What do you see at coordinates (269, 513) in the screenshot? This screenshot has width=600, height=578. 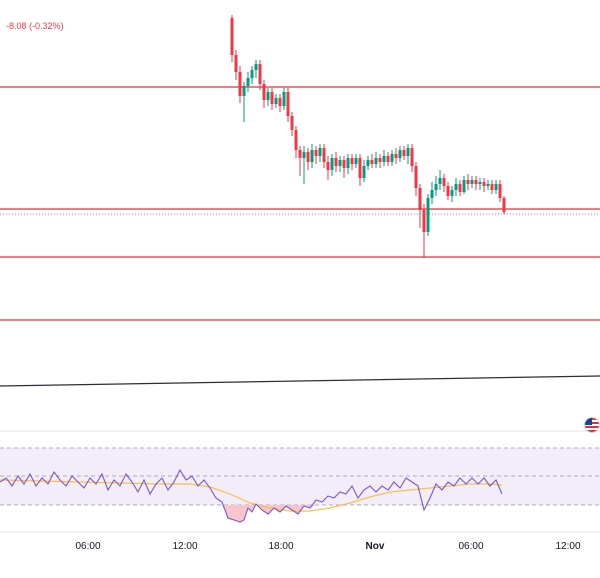 I see `rsi-oversold-fill` at bounding box center [269, 513].